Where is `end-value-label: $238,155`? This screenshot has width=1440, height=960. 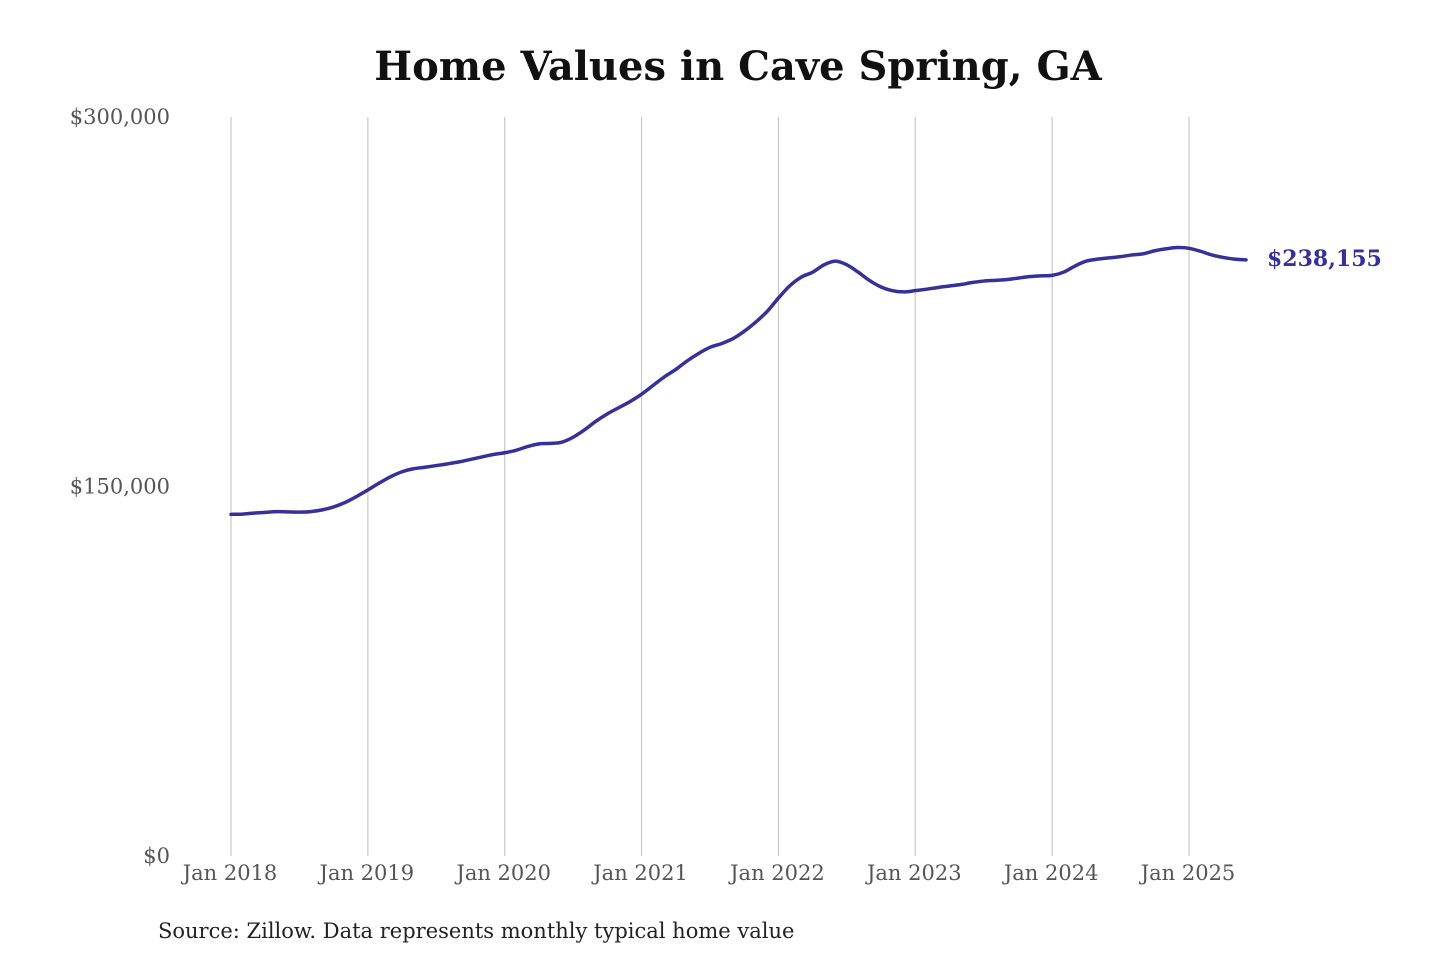
end-value-label: $238,155 is located at coordinates (1324, 259).